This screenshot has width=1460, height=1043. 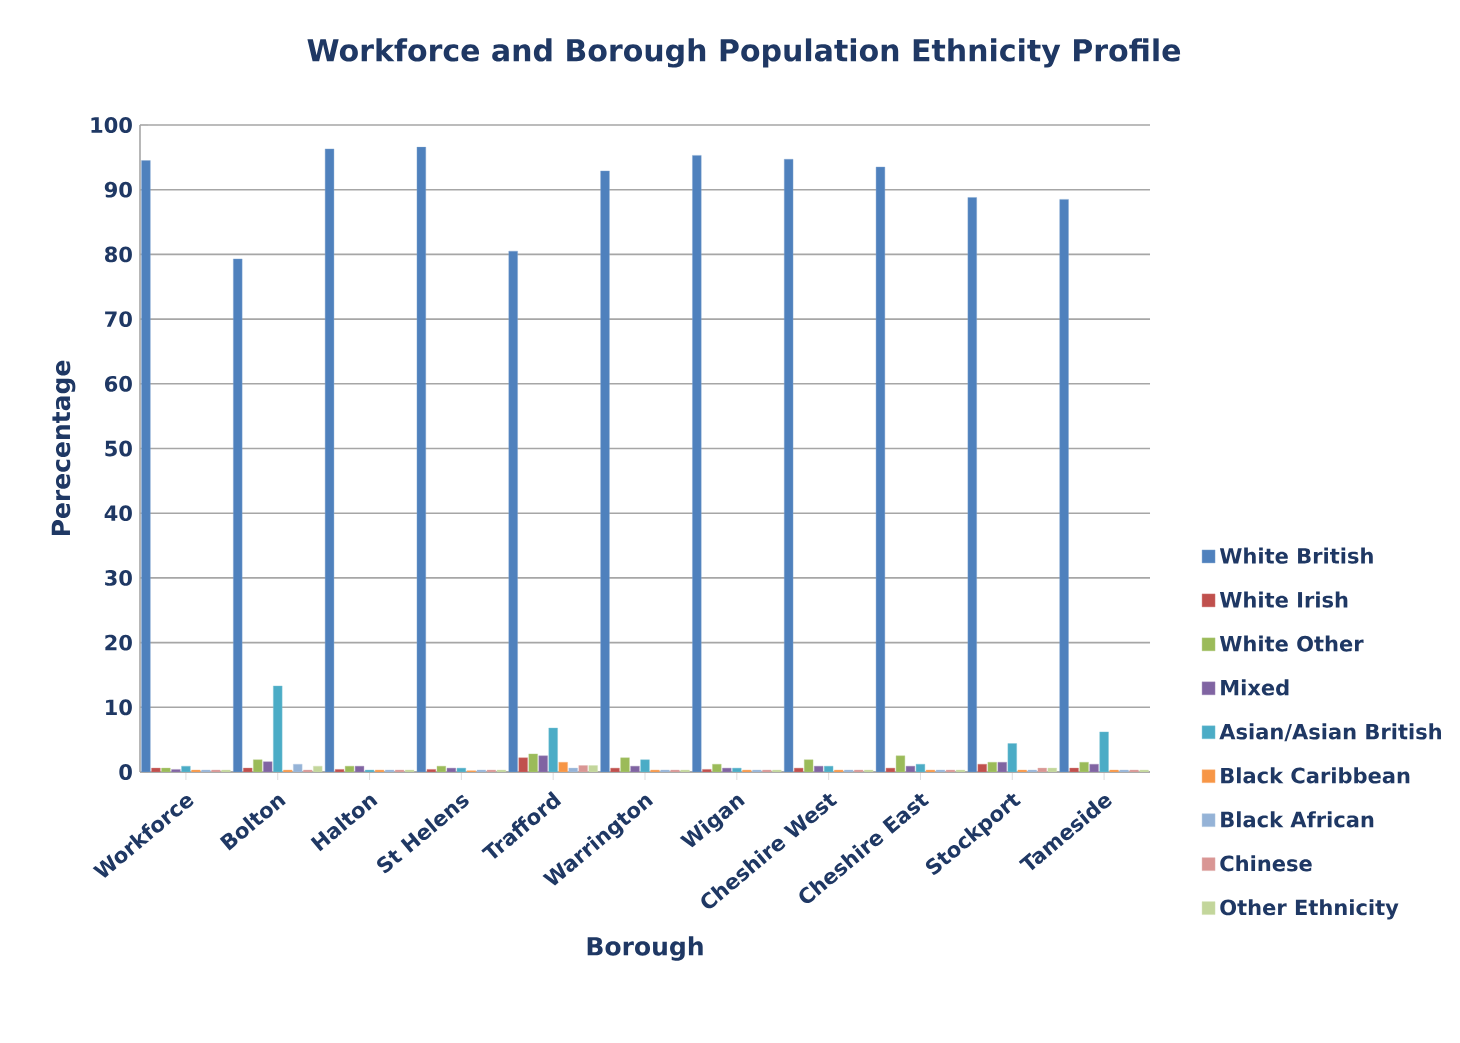 I want to click on y-tick-label: 0, so click(x=125, y=772).